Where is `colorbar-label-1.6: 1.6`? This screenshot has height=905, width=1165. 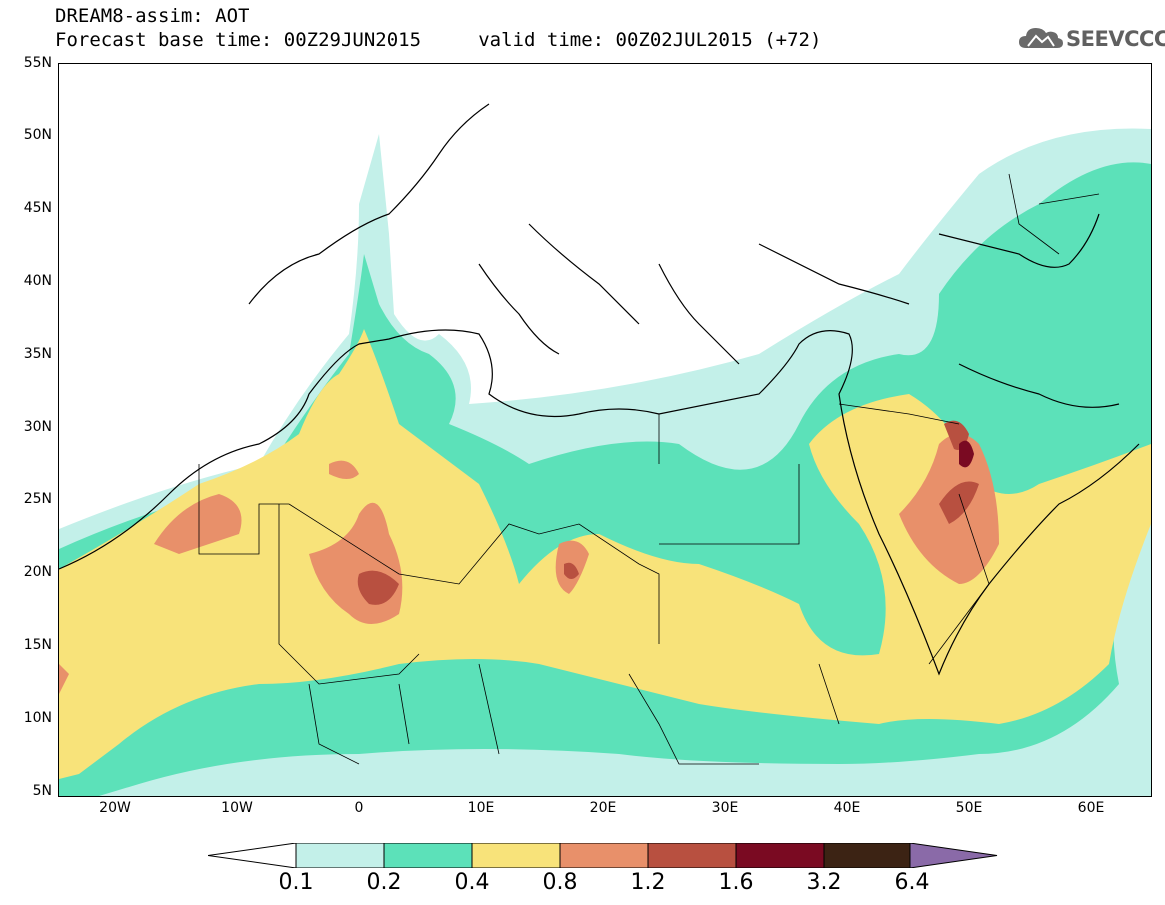 colorbar-label-1.6: 1.6 is located at coordinates (736, 882).